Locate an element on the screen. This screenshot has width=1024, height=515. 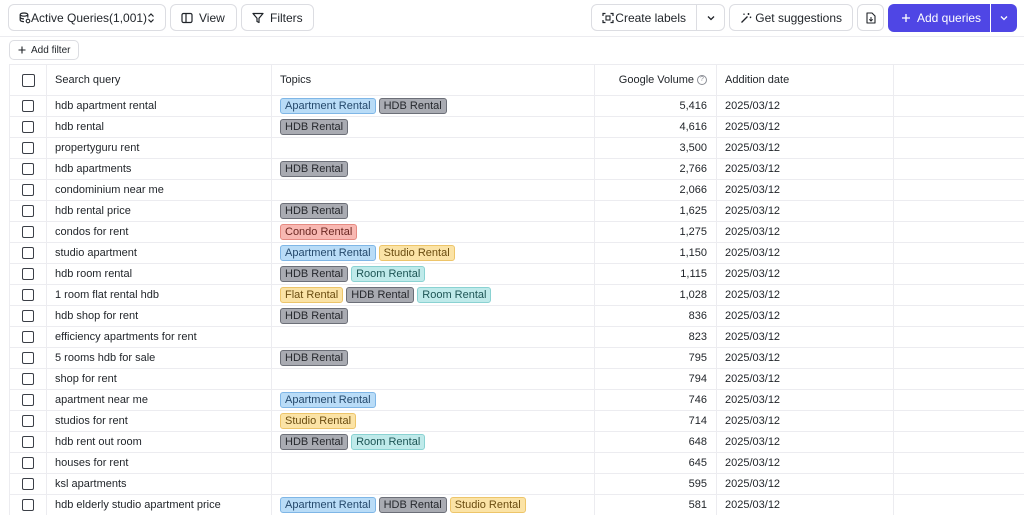
topic-tag: Condo Rental is located at coordinates (319, 232).